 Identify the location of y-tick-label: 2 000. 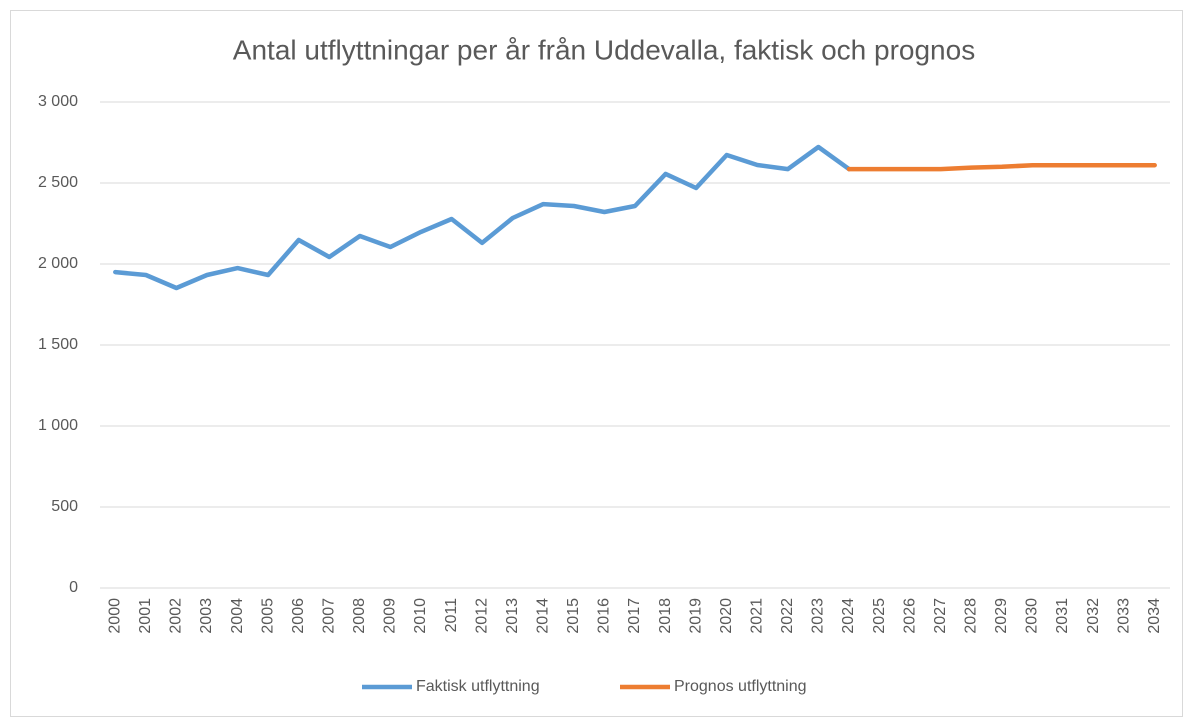
(58, 263).